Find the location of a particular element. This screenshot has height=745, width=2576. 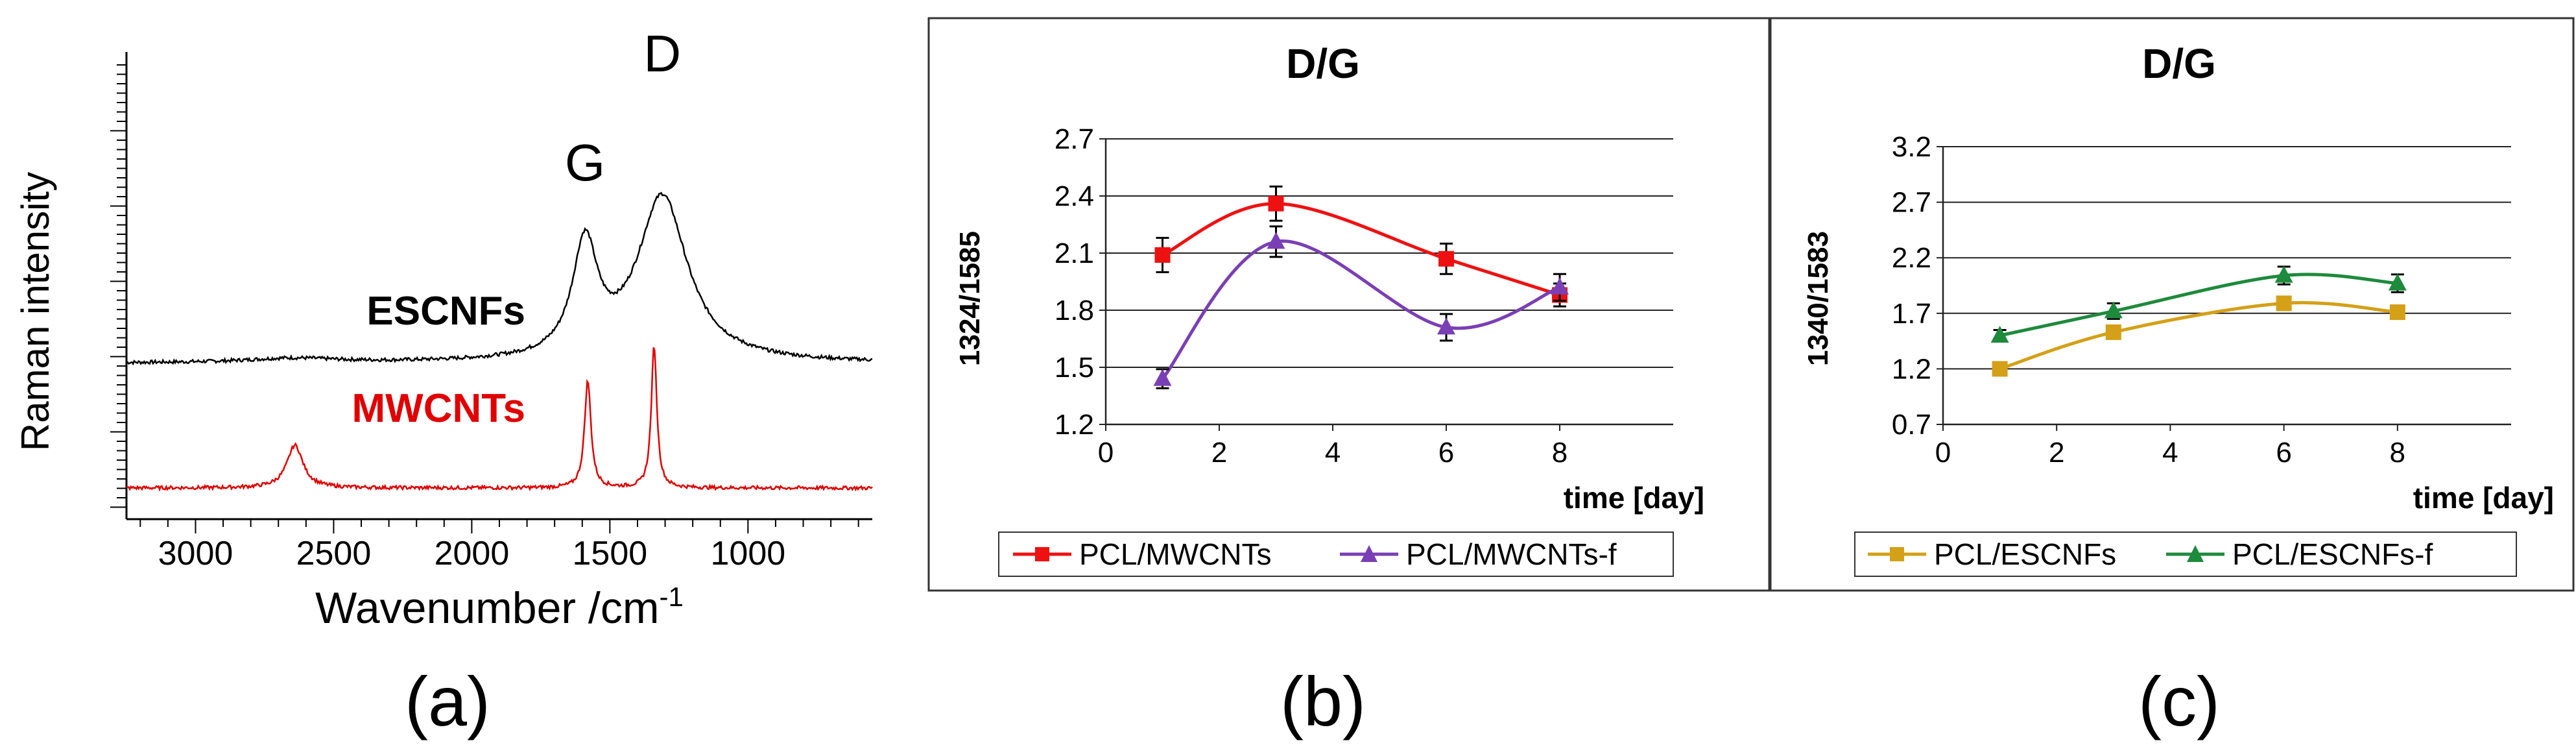

panel-a-peak-label-g: G is located at coordinates (585, 162).